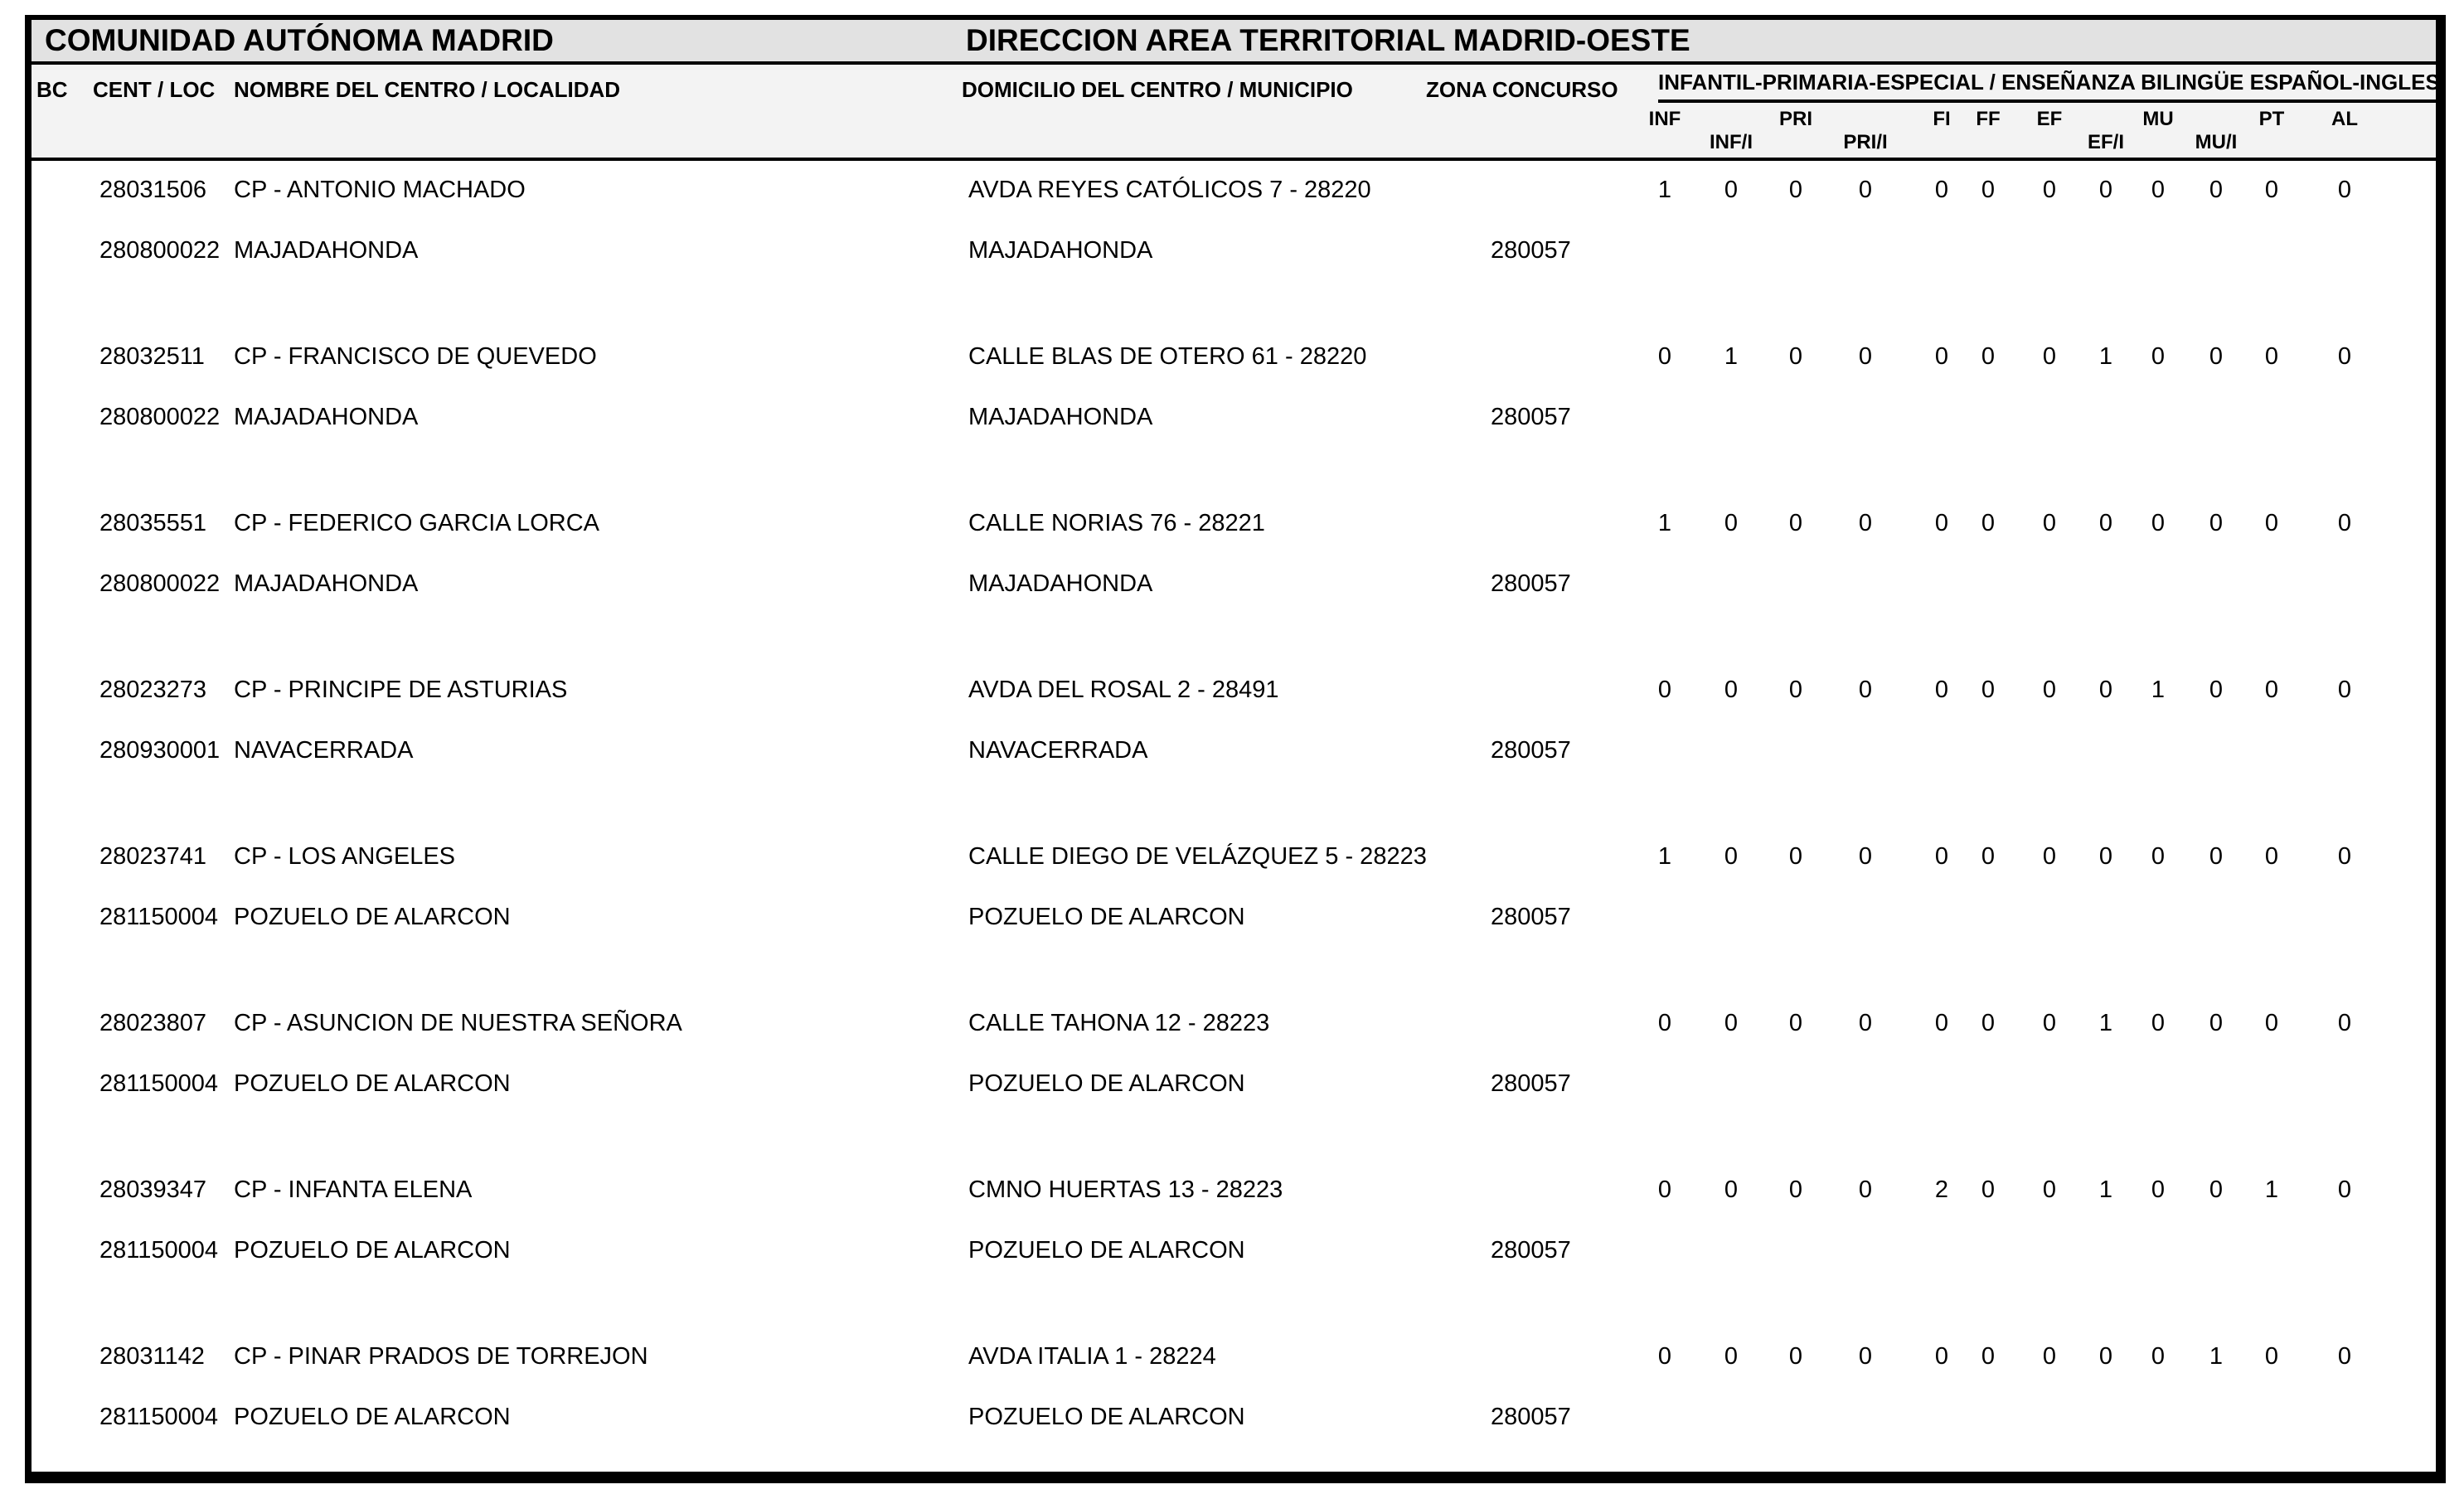  I want to click on col-header-bc: BC, so click(52, 89).